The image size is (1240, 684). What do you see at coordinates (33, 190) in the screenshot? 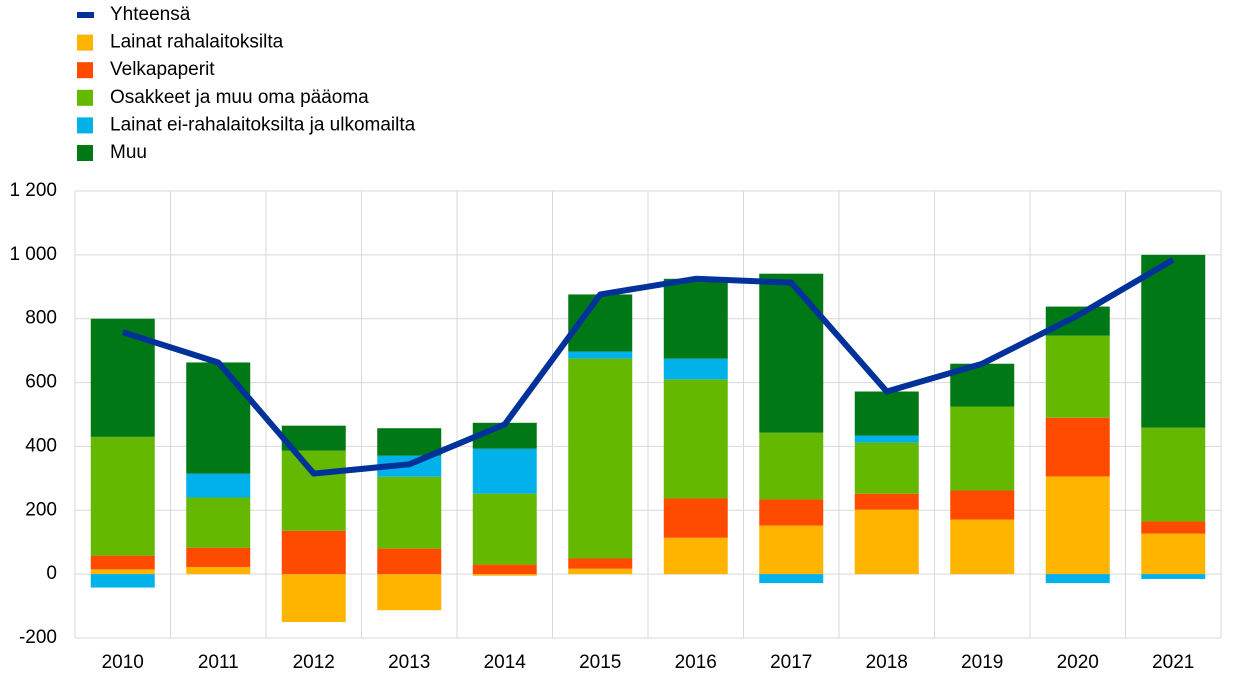
I see `y-tick-label: 1 200` at bounding box center [33, 190].